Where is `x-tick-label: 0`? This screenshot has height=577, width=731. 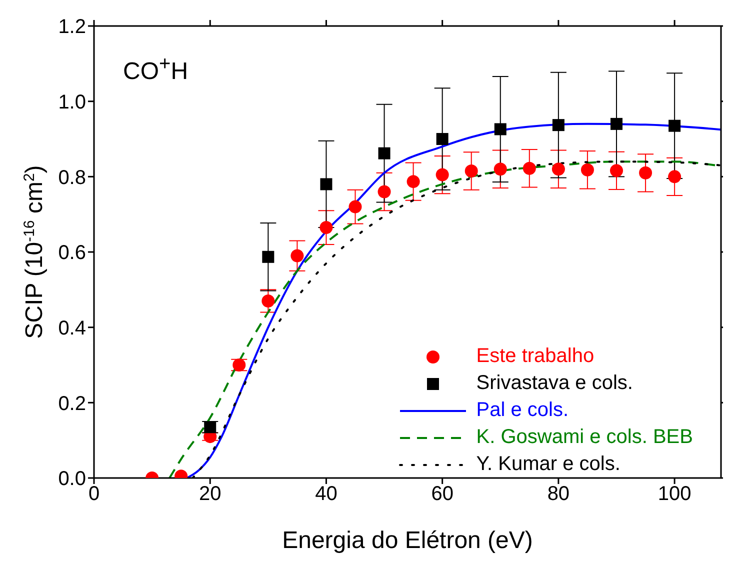 x-tick-label: 0 is located at coordinates (94, 494).